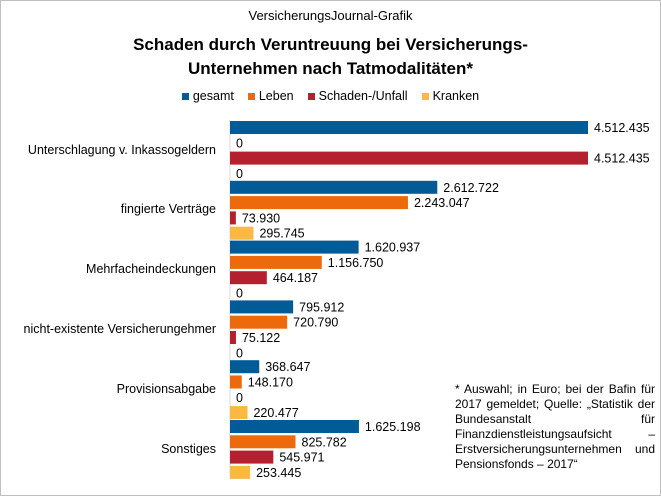 This screenshot has width=661, height=496. Describe the element at coordinates (324, 442) in the screenshot. I see `data-label: 825.782` at that location.